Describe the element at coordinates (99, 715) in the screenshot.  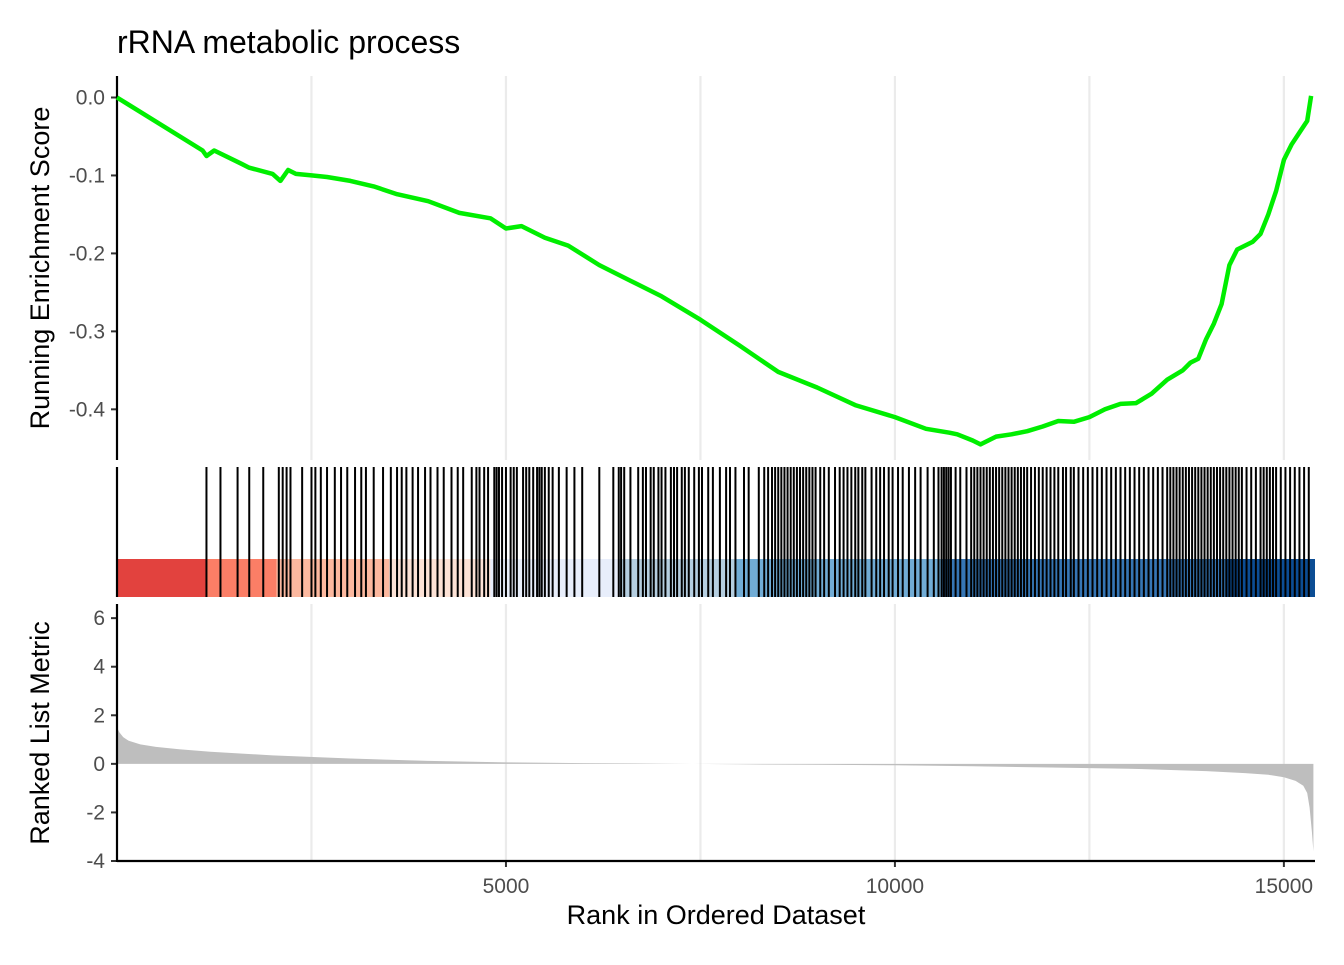
I see `bottom-y-tick-label: 2` at that location.